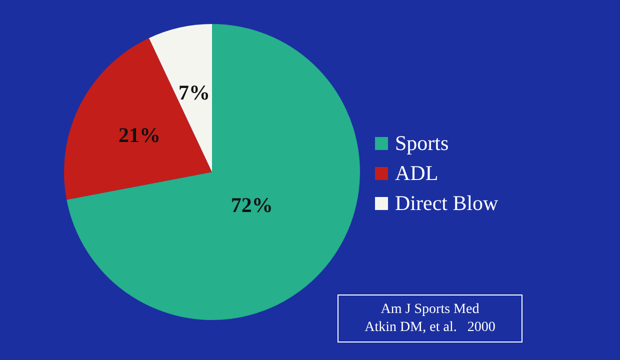  What do you see at coordinates (194, 92) in the screenshot?
I see `data-label: 7%` at bounding box center [194, 92].